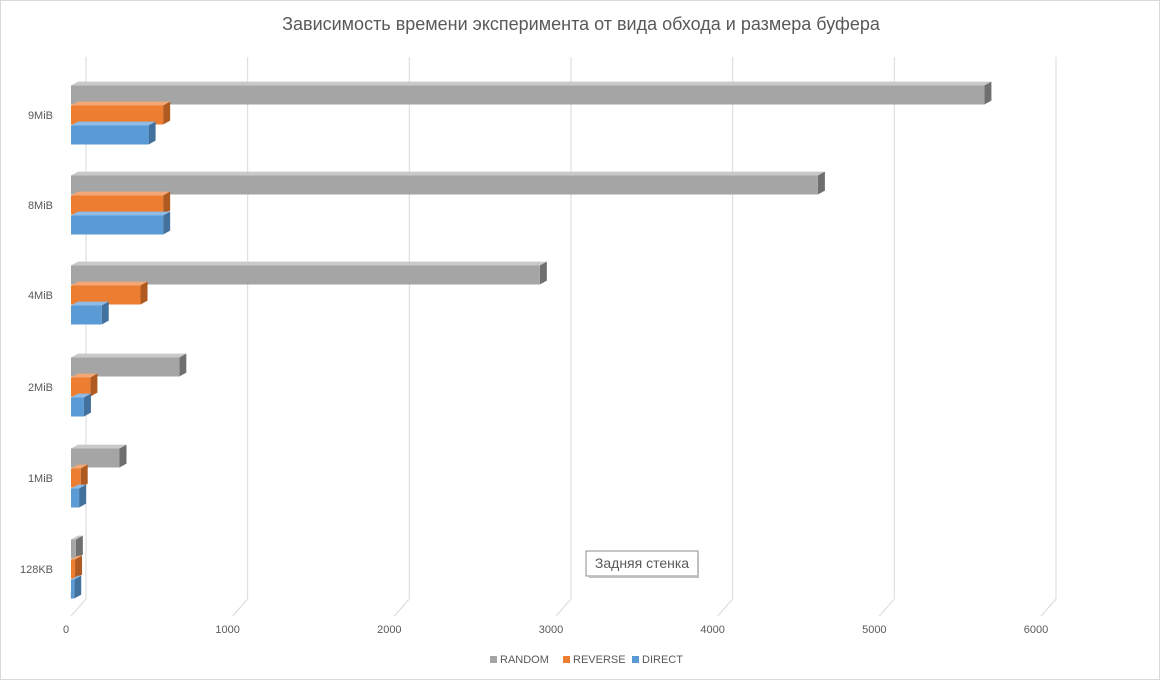 This screenshot has width=1160, height=681. Describe the element at coordinates (642, 564) in the screenshot. I see `tooltip: Задняя стенка` at that location.